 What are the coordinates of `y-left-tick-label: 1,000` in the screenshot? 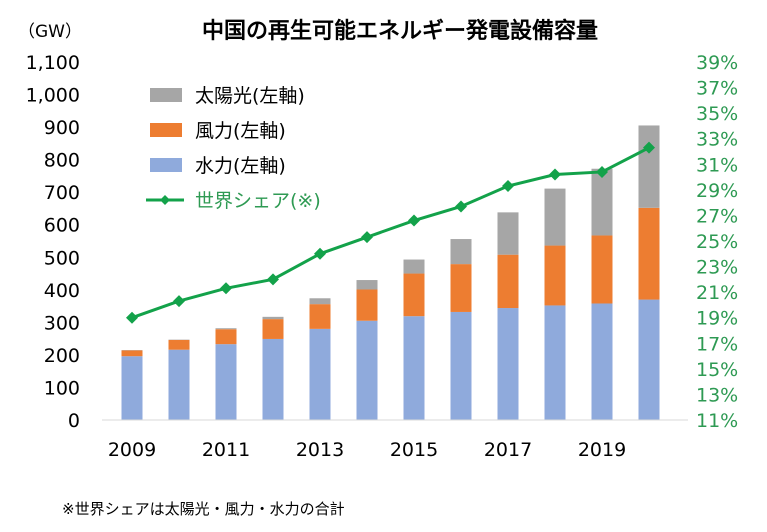 It's located at (53, 96).